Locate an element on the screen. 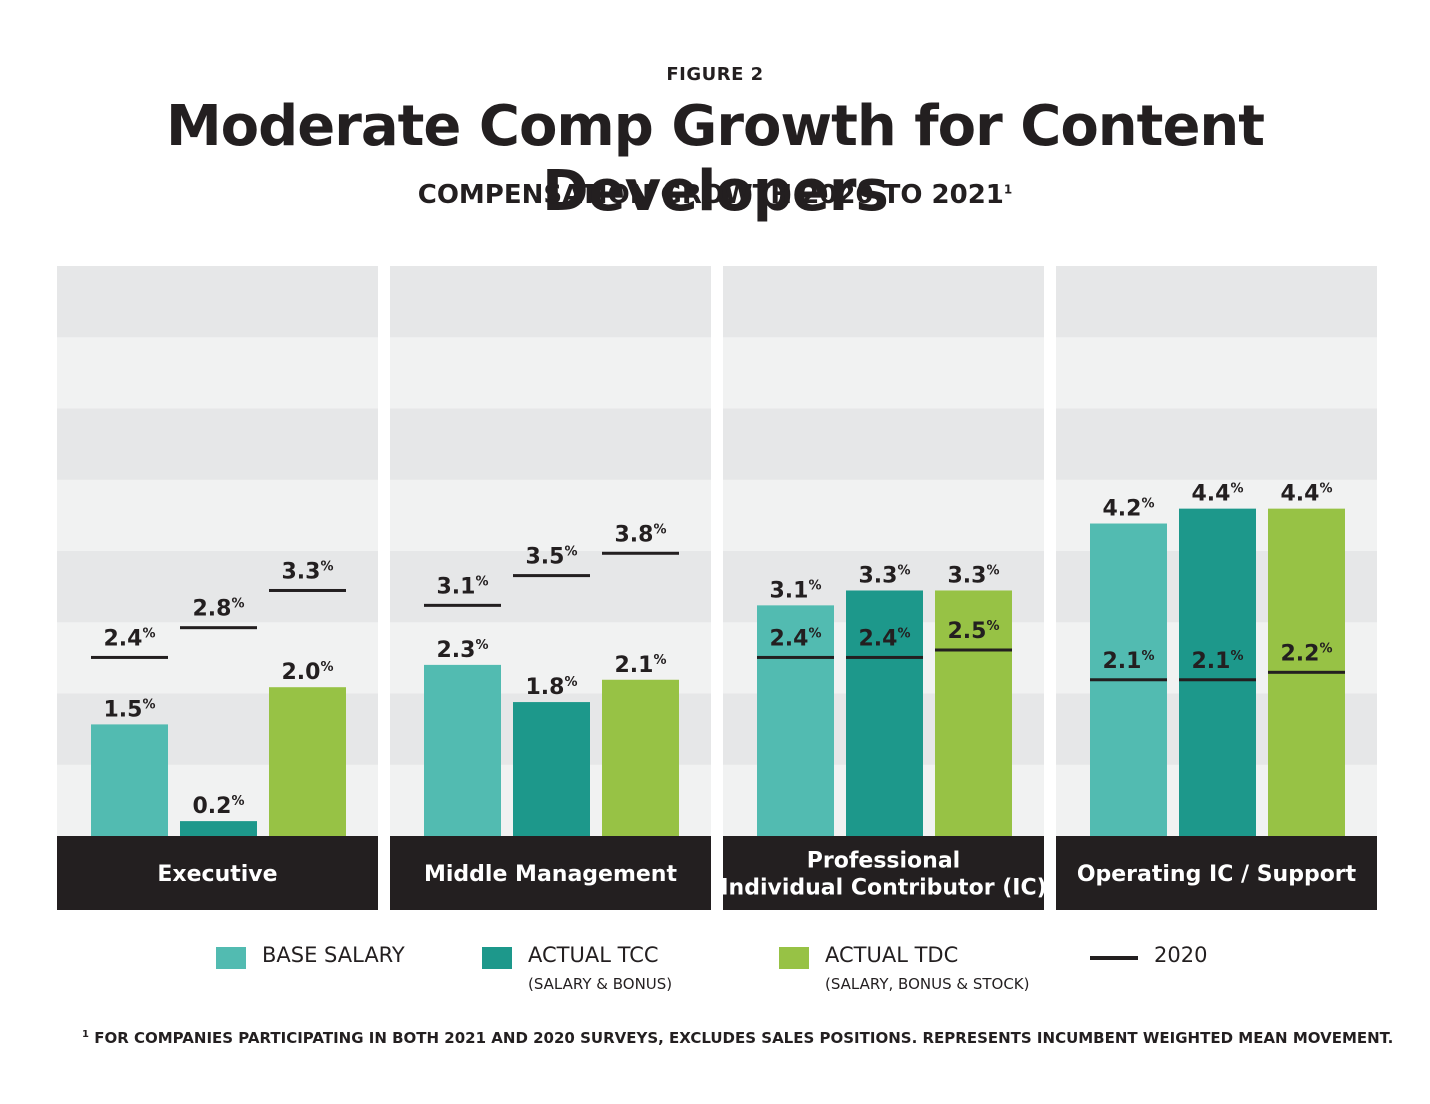  category-label-middle-management: Middle Management is located at coordinates (550, 874).